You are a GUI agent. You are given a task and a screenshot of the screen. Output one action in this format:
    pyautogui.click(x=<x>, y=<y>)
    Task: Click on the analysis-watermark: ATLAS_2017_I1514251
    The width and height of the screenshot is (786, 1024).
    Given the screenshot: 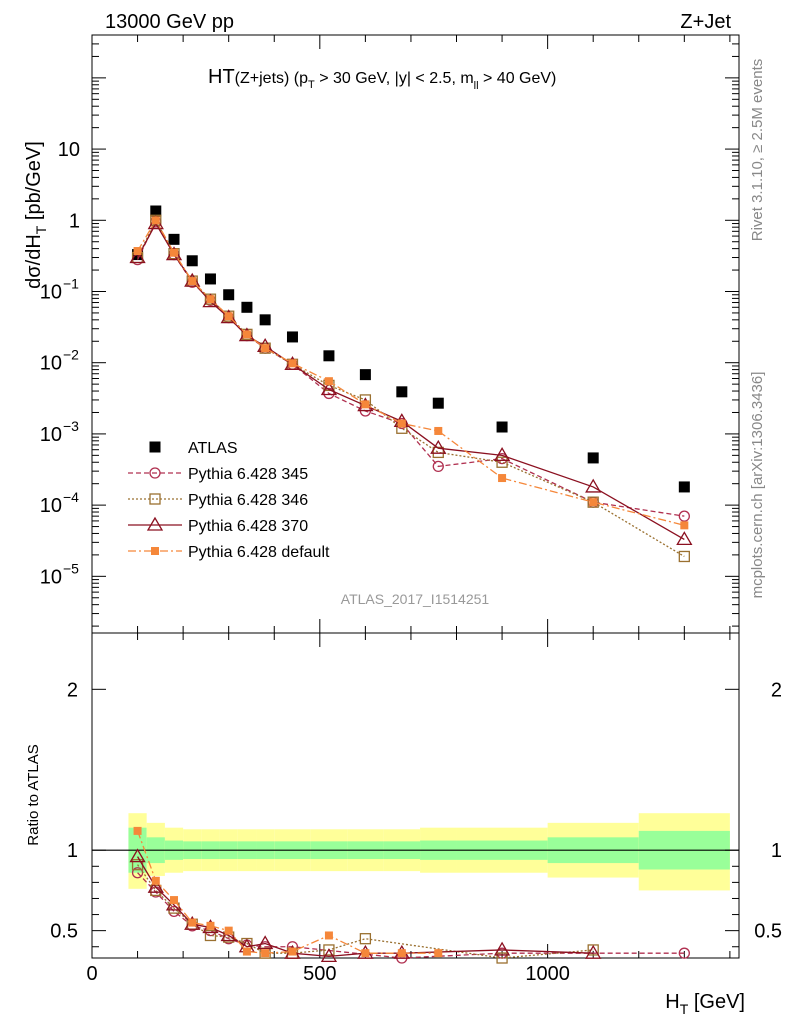 What is the action you would take?
    pyautogui.click(x=415, y=599)
    